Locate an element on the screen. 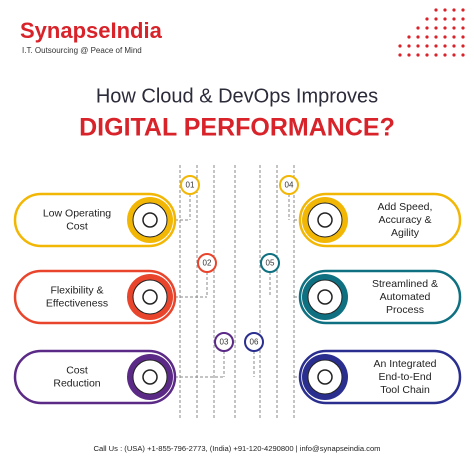 This screenshot has height=474, width=474. card-label: Process is located at coordinates (405, 310).